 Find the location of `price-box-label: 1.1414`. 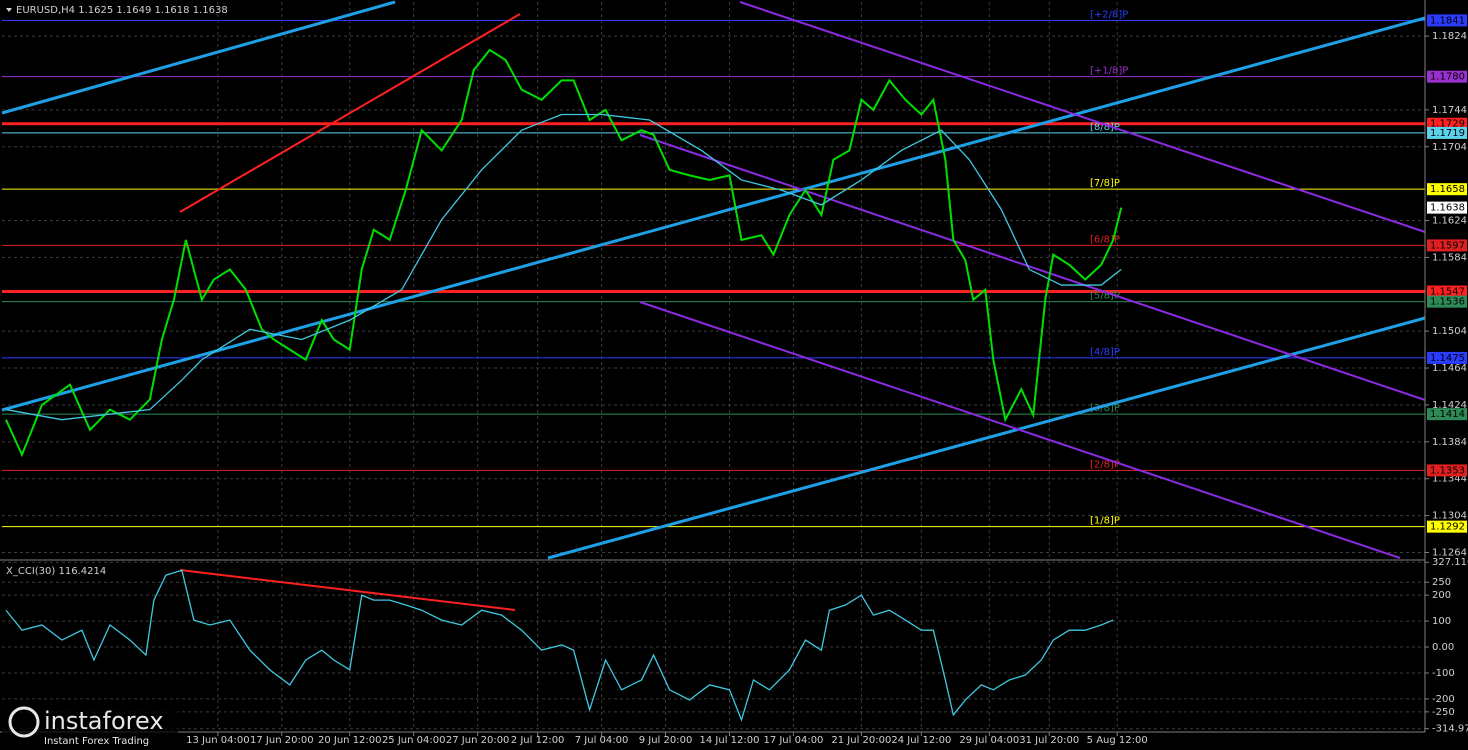

price-box-label: 1.1414 is located at coordinates (1447, 414).